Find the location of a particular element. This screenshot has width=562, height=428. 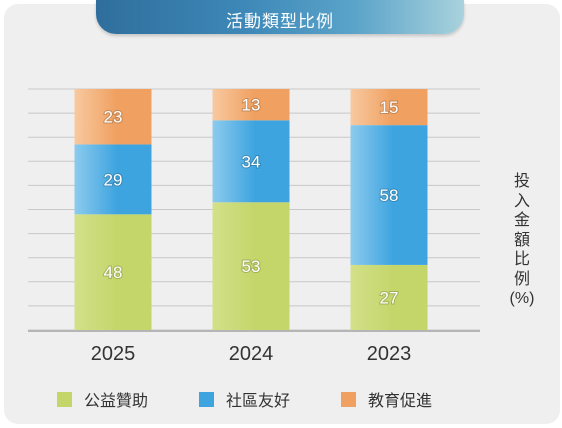

bar-value-label: 58 is located at coordinates (389, 195).